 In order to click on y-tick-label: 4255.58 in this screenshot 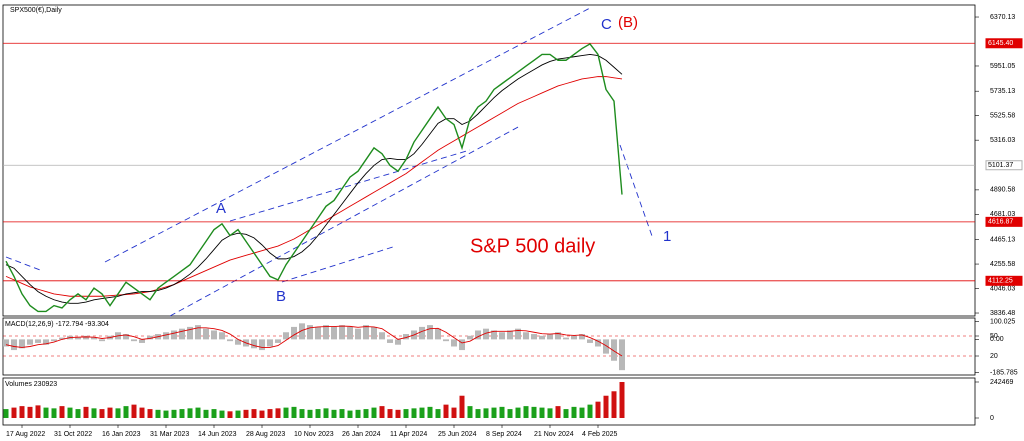, I will do `click(1002, 264)`.